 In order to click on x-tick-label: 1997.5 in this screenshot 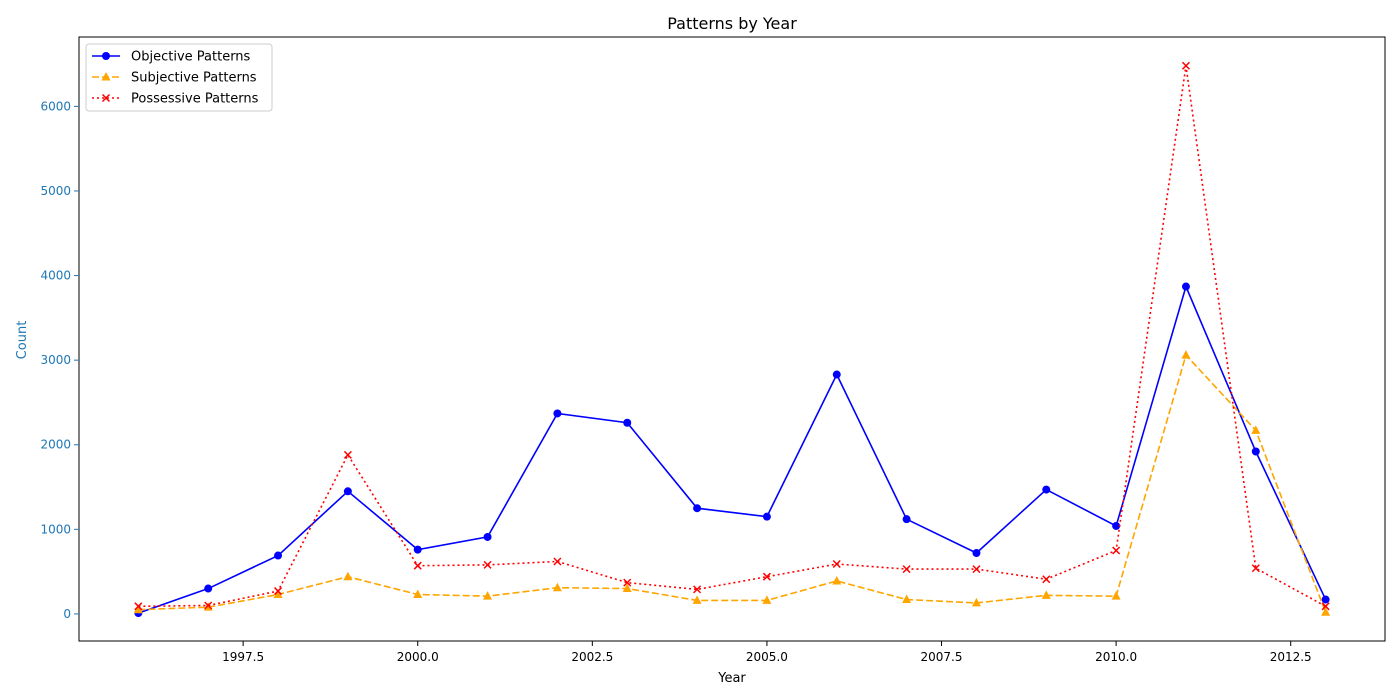, I will do `click(243, 657)`.